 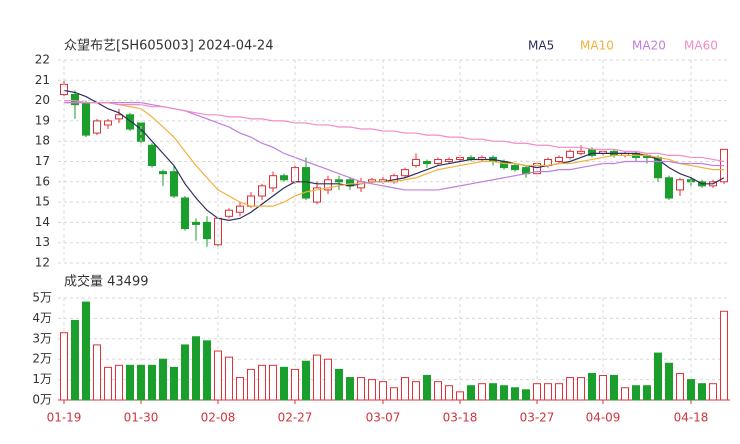 What do you see at coordinates (42, 202) in the screenshot?
I see `y-tick-label: 15` at bounding box center [42, 202].